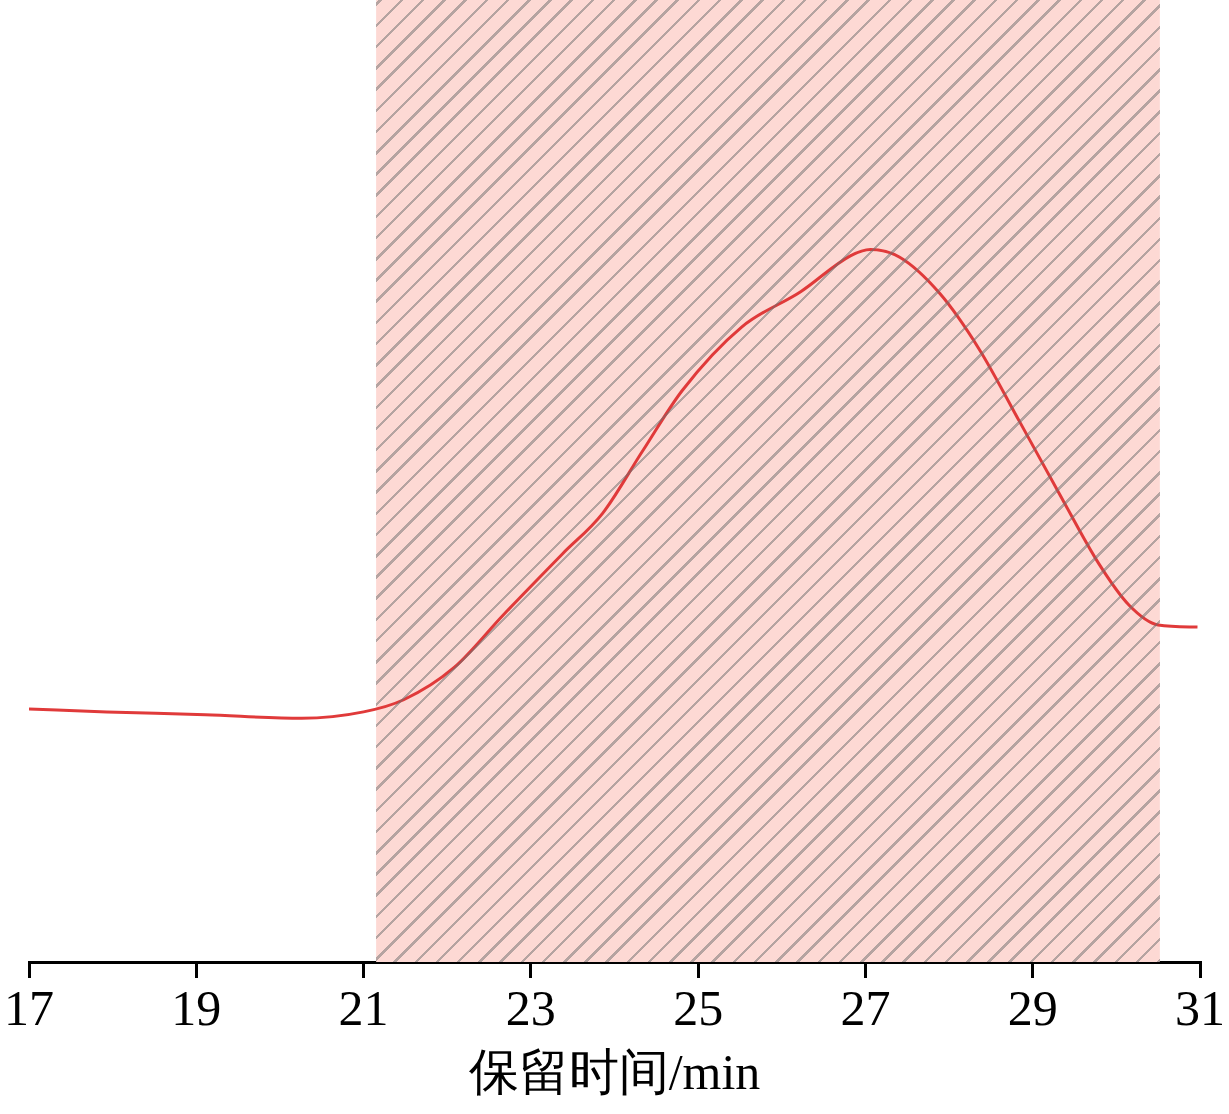 This screenshot has width=1229, height=1114. What do you see at coordinates (865, 1008) in the screenshot?
I see `x-tick-label: 27` at bounding box center [865, 1008].